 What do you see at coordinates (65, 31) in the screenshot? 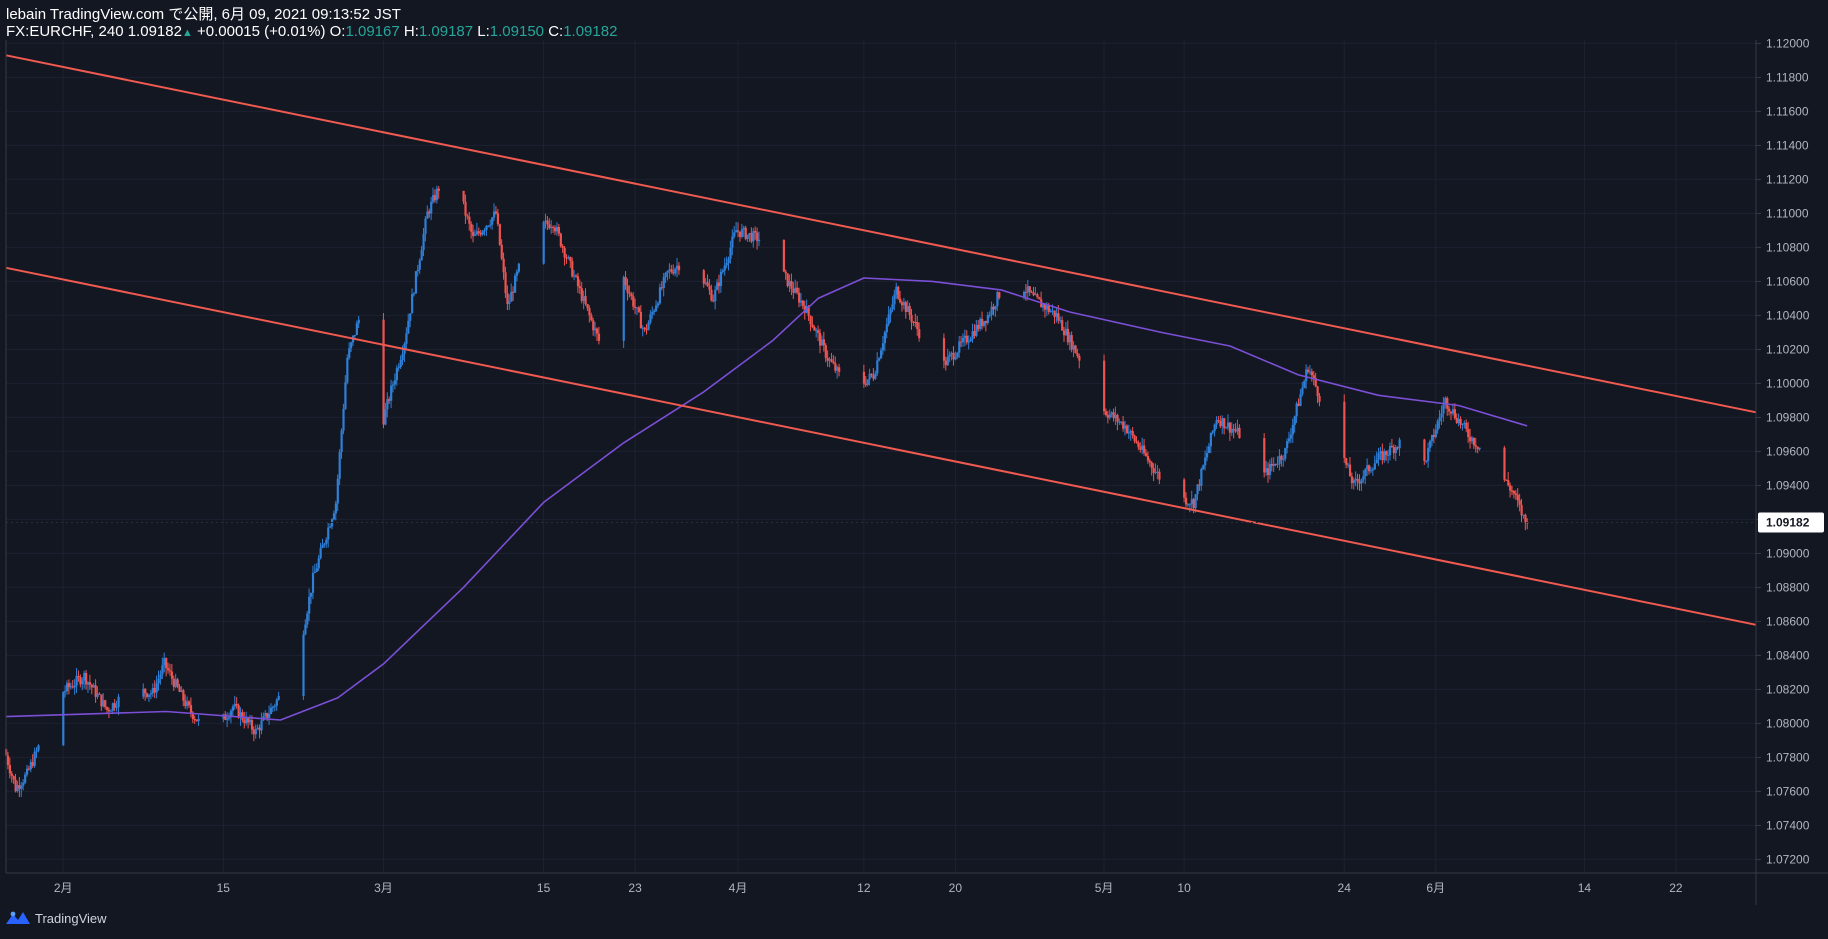
I see `symbol-label: FX:EURCHF, 240` at bounding box center [65, 31].